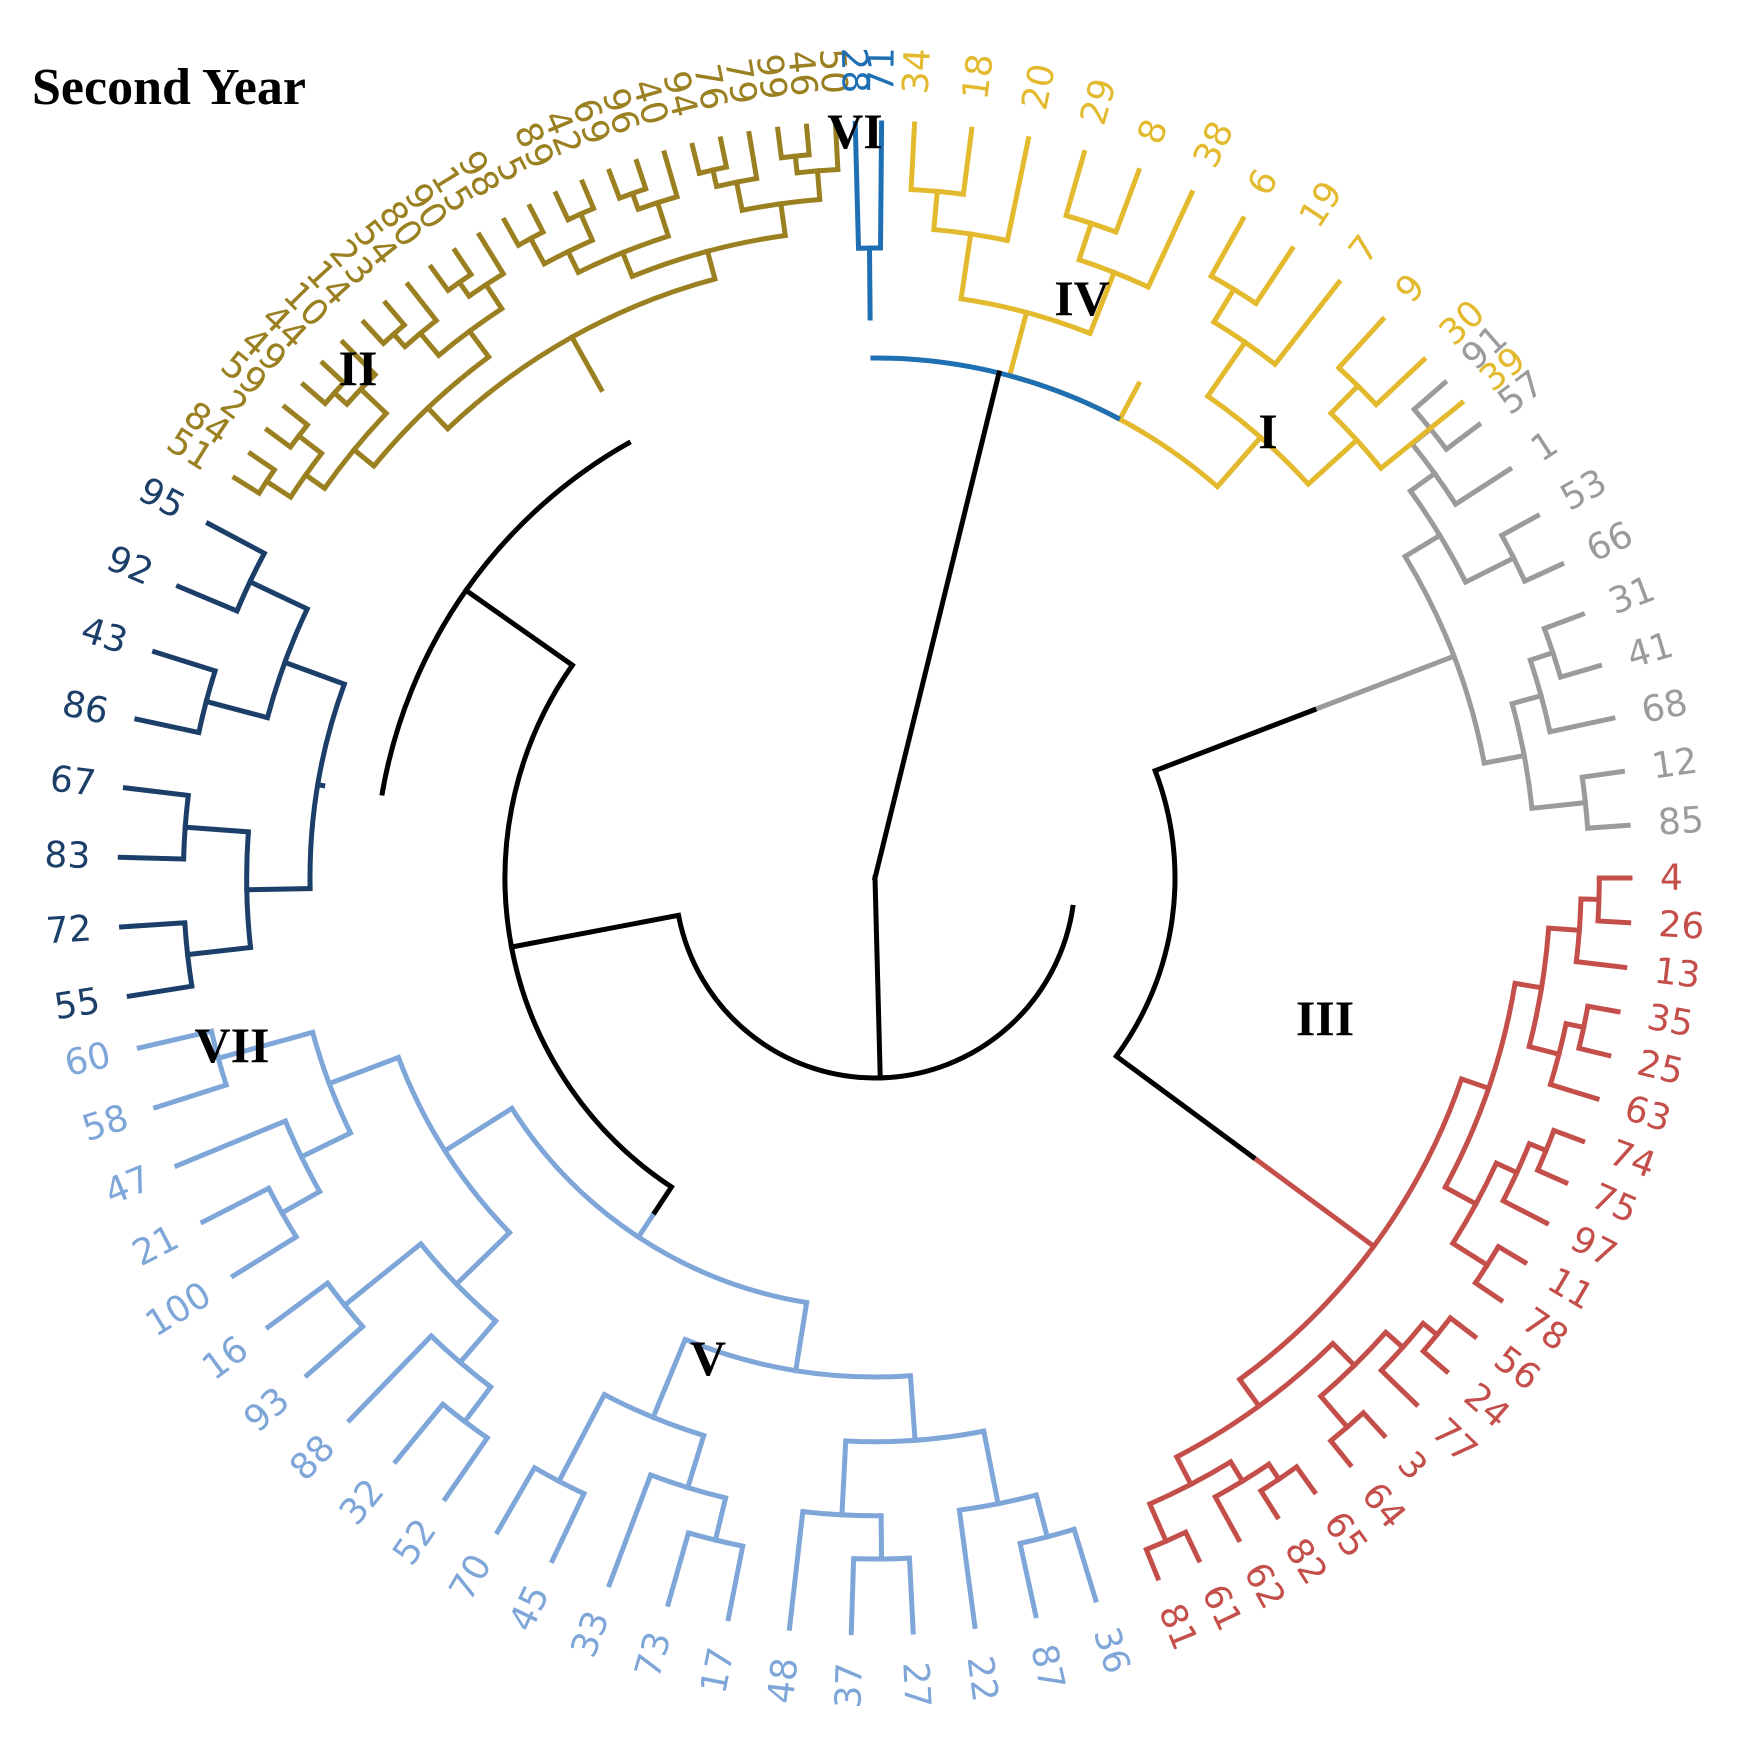  Describe the element at coordinates (1412, 1466) in the screenshot. I see `leaf-label: 3` at that location.